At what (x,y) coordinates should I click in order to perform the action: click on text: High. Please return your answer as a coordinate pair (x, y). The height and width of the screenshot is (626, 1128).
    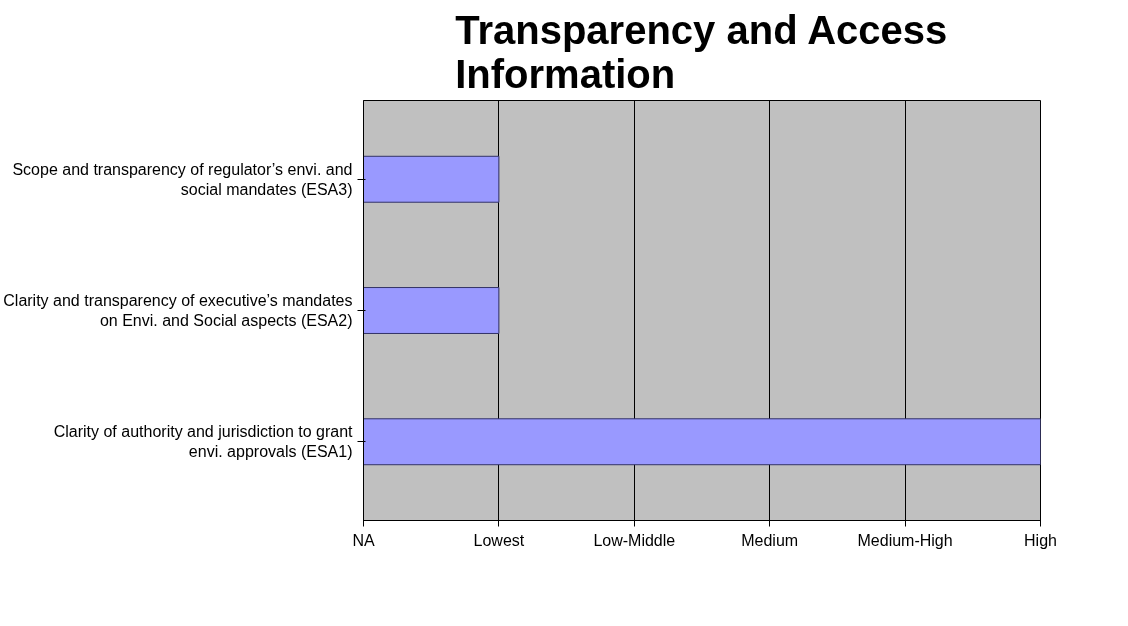
    Looking at the image, I should click on (1040, 540).